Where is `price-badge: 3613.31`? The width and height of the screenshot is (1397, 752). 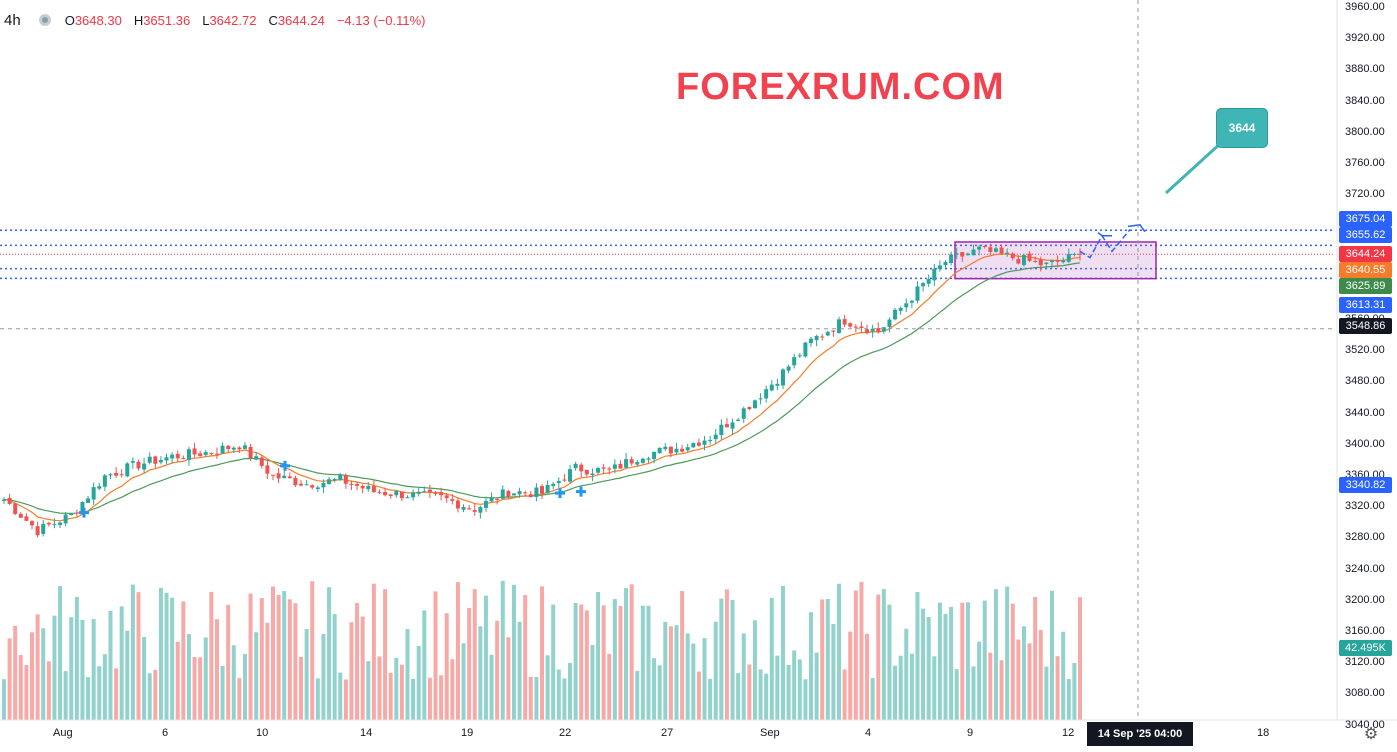 price-badge: 3613.31 is located at coordinates (1365, 305).